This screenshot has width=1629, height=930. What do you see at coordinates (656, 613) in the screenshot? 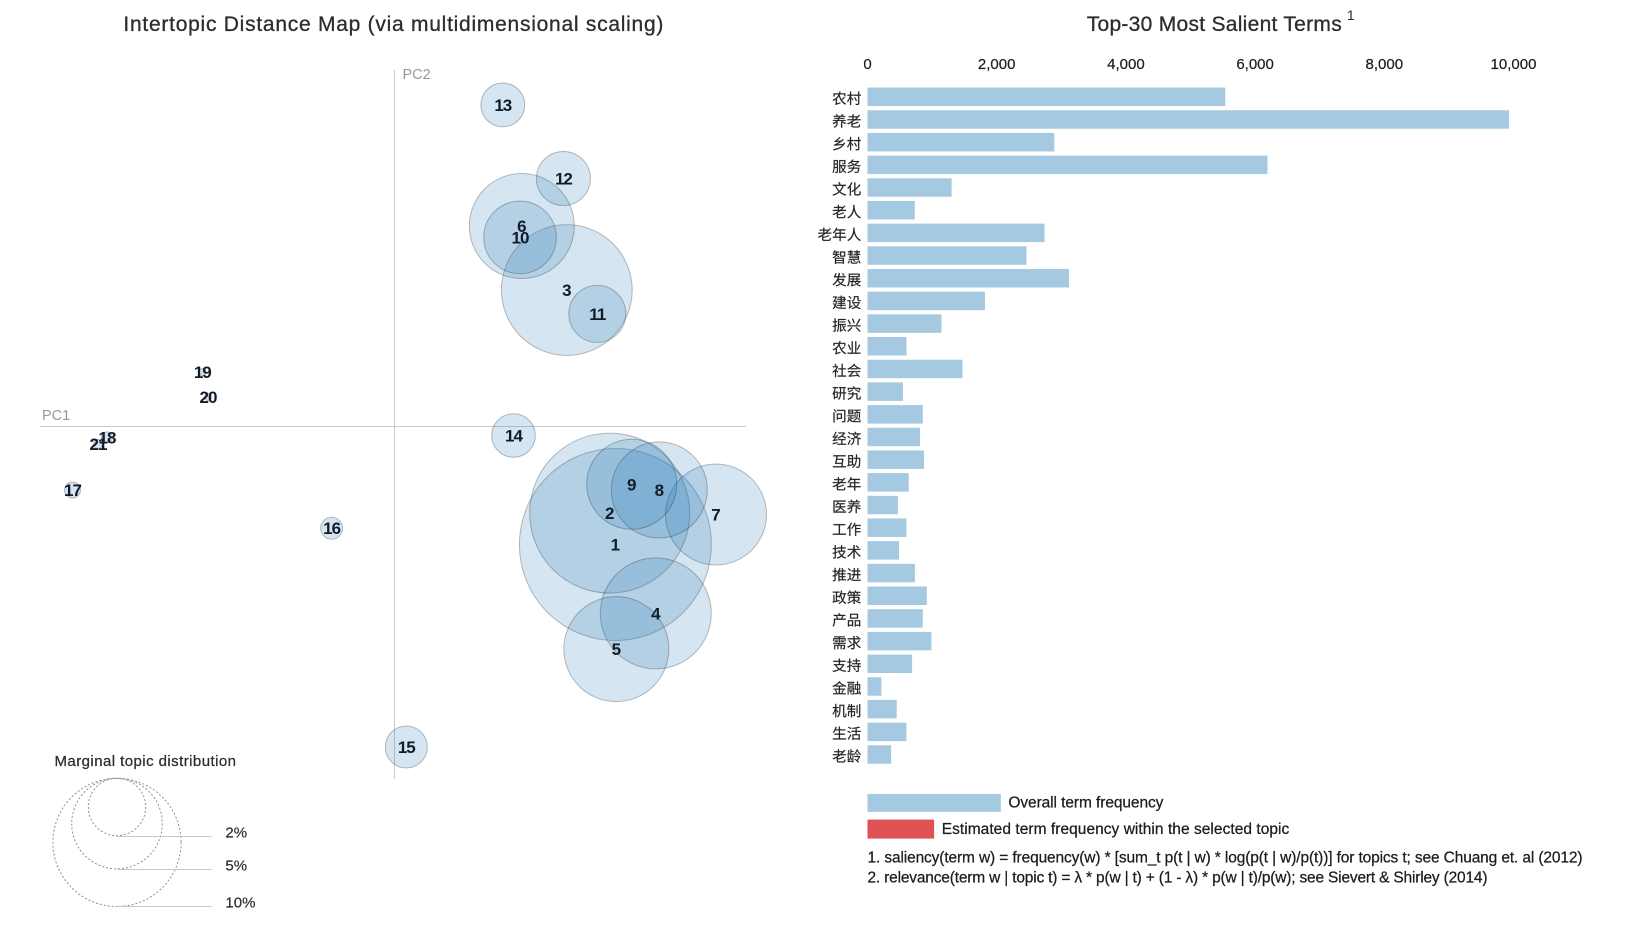
I see `svg-text: 4` at bounding box center [656, 613].